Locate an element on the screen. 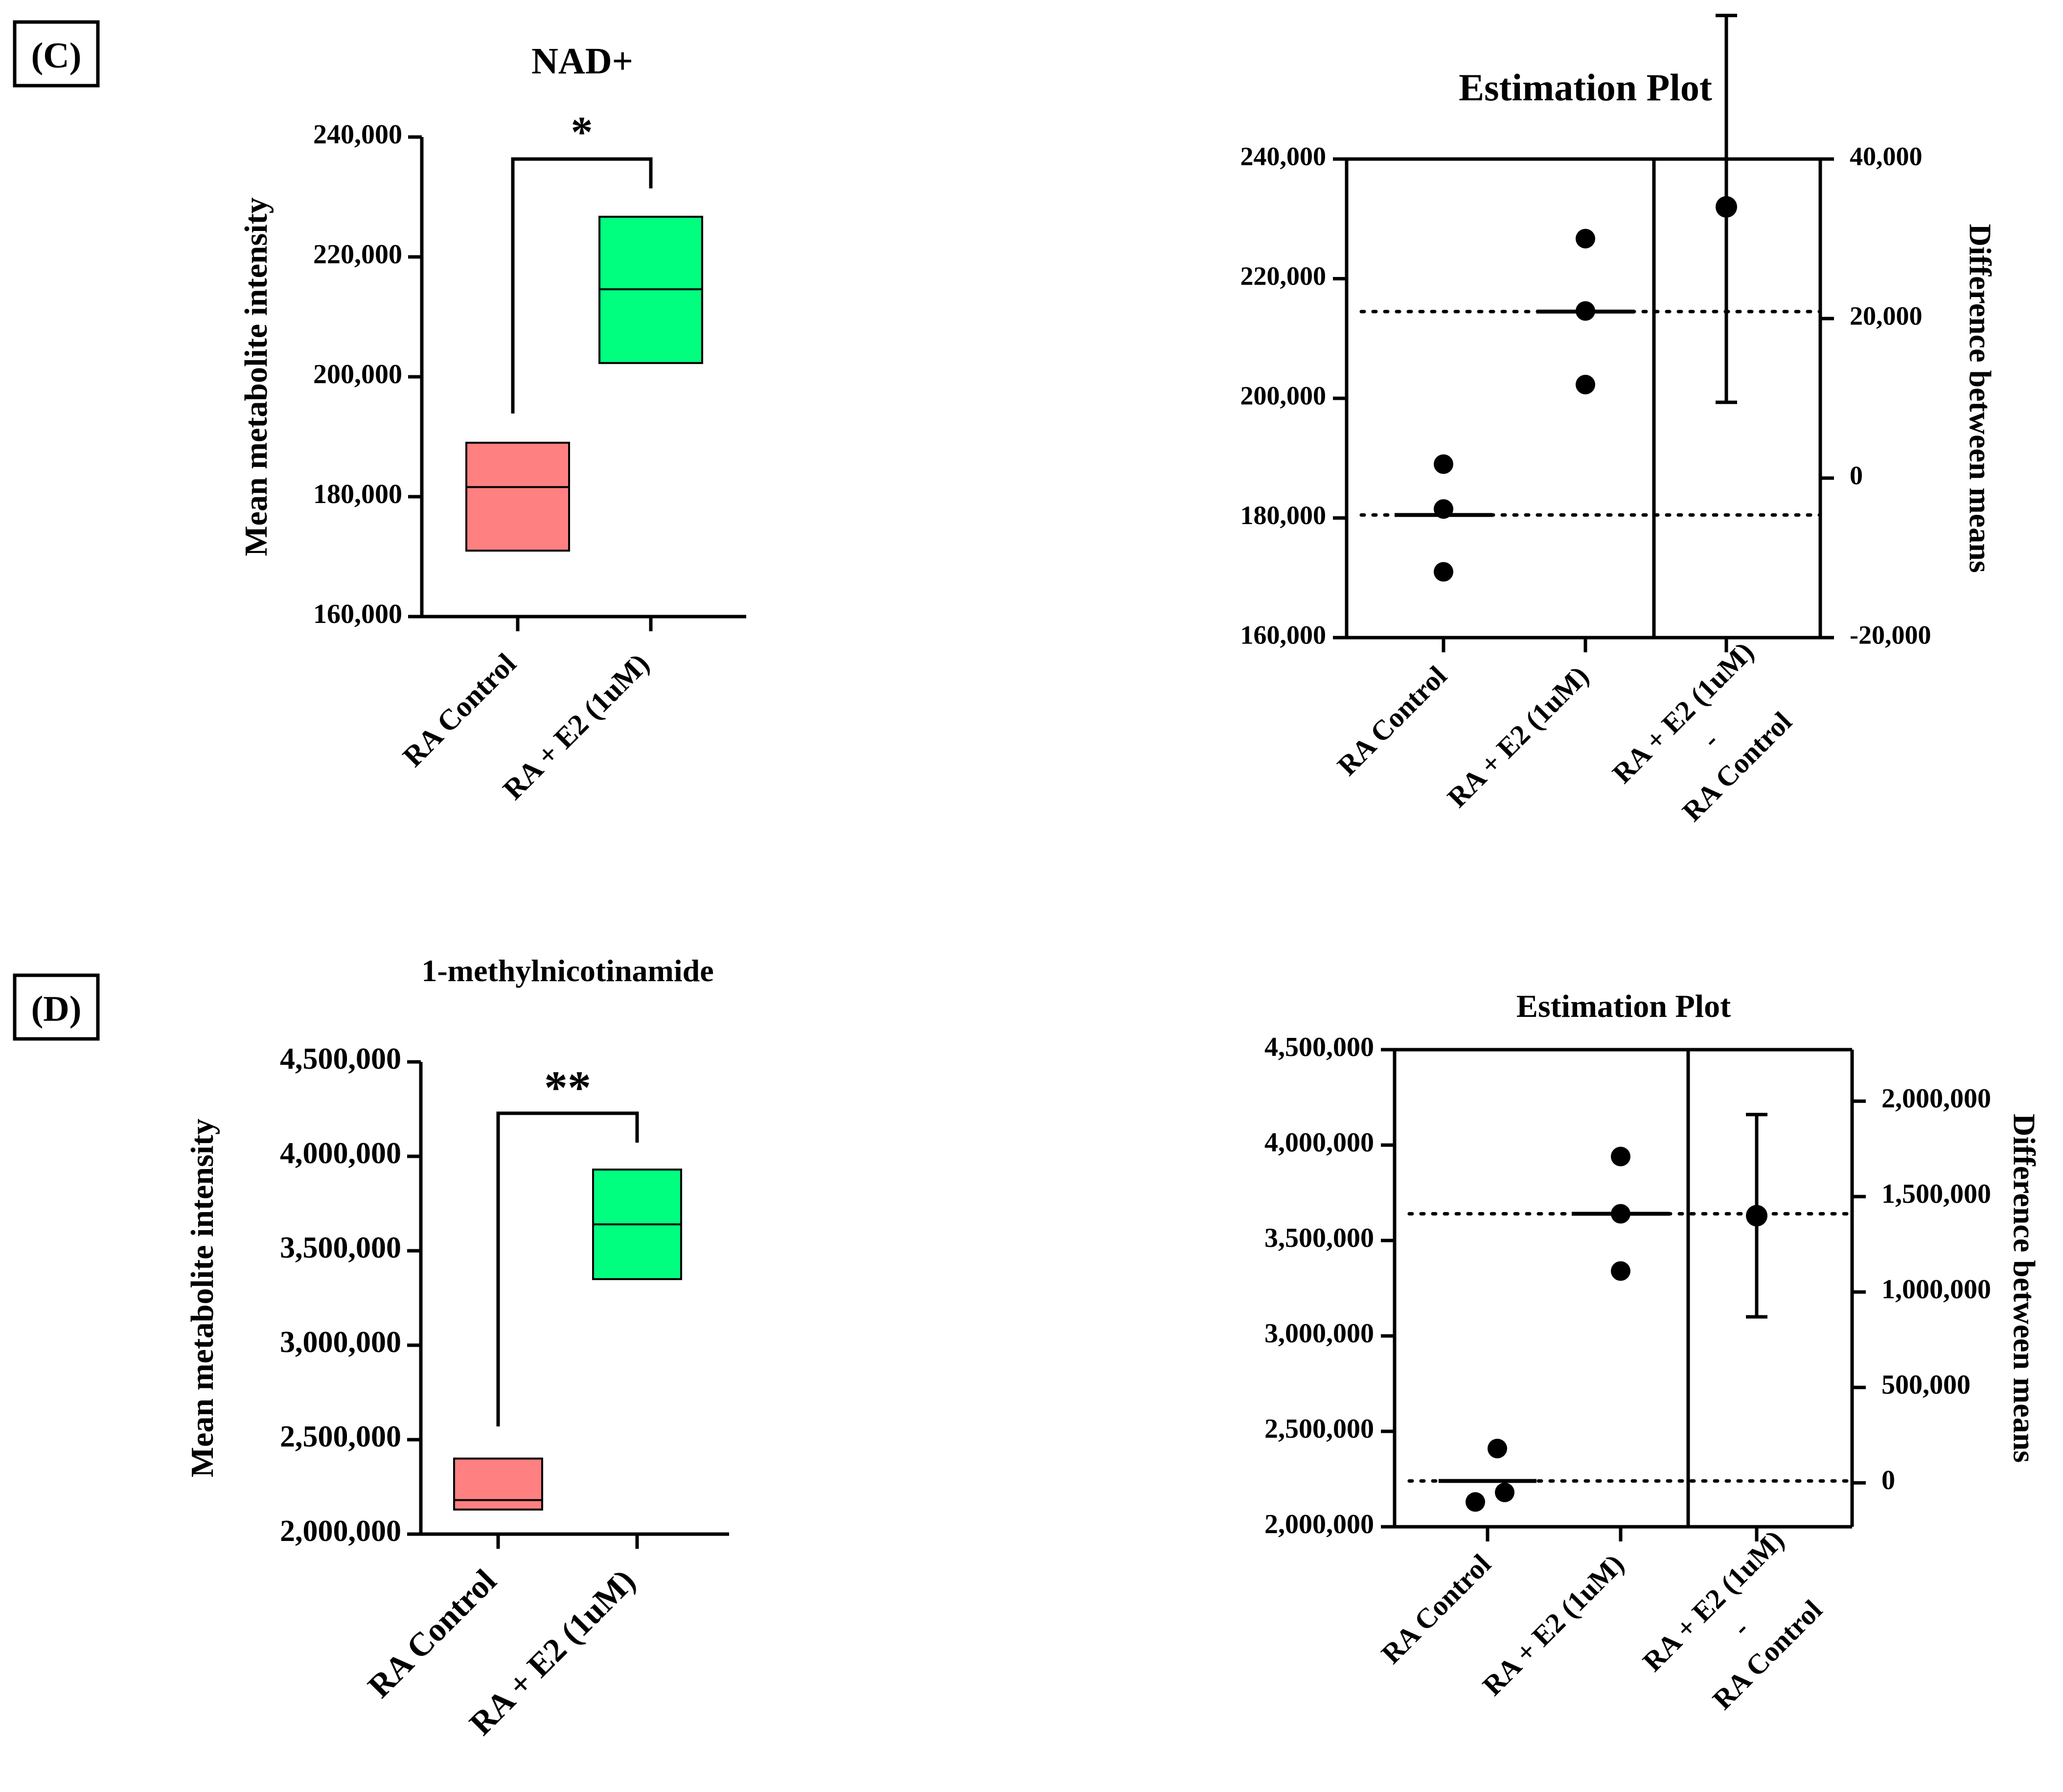  y-right-tick-label: 40,000 is located at coordinates (1886, 156).